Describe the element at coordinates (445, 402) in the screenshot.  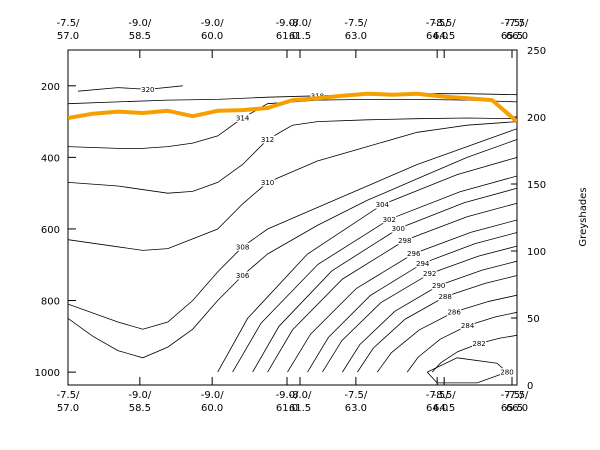
I see `x-tick-label: -8.5/64.5` at that location.